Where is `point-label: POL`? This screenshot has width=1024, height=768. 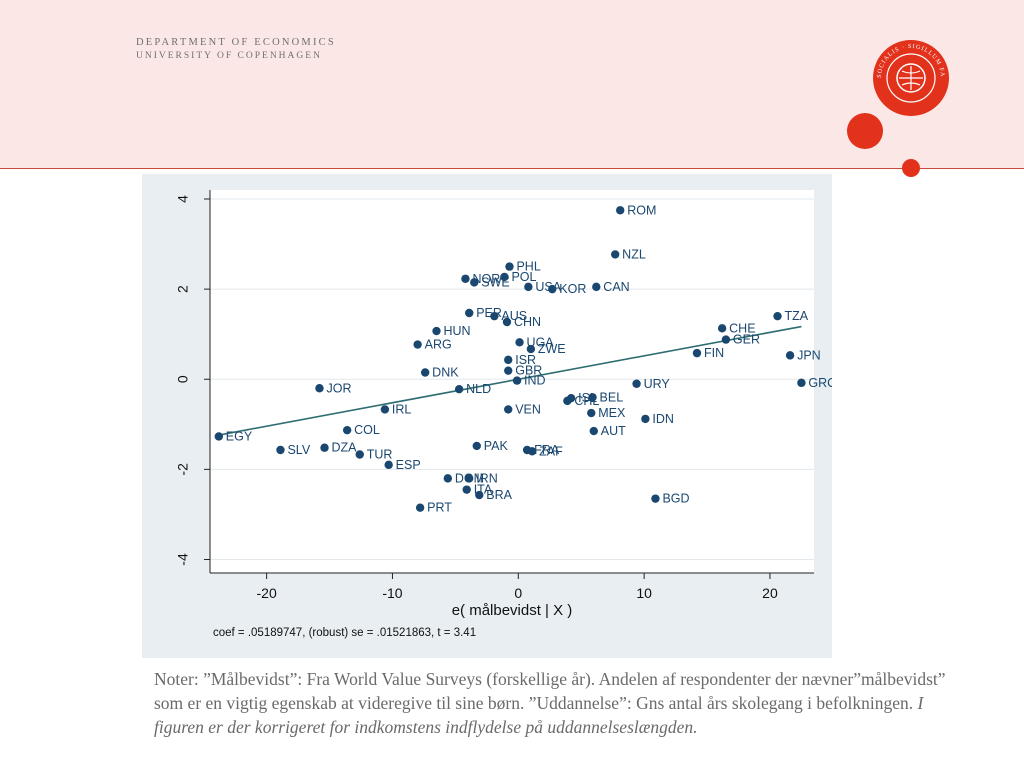
point-label: POL is located at coordinates (523, 277).